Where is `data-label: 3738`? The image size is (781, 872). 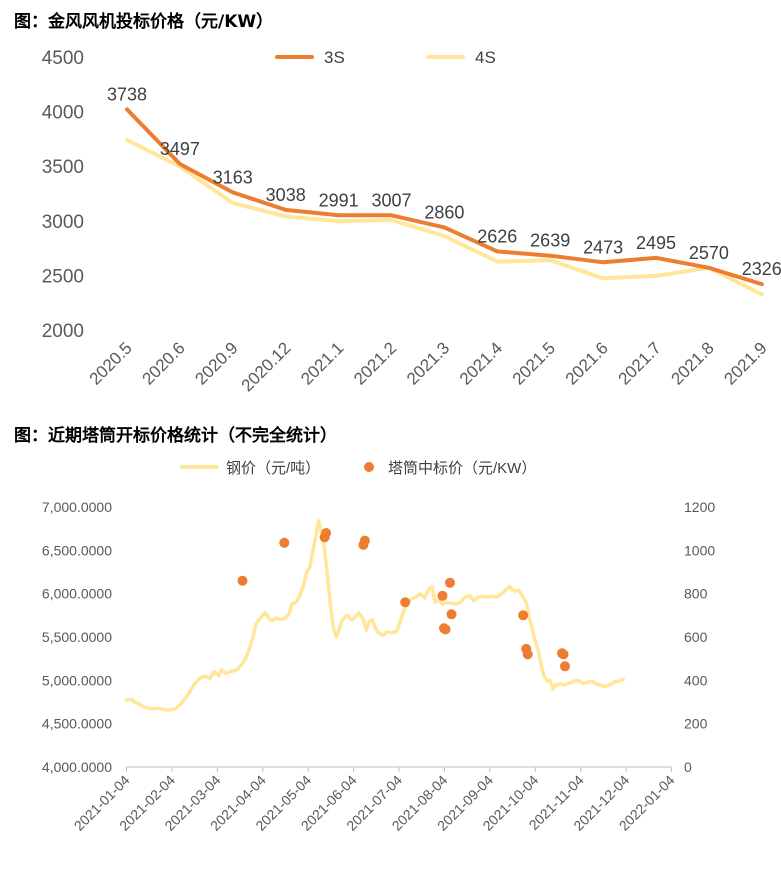
data-label: 3738 is located at coordinates (127, 94).